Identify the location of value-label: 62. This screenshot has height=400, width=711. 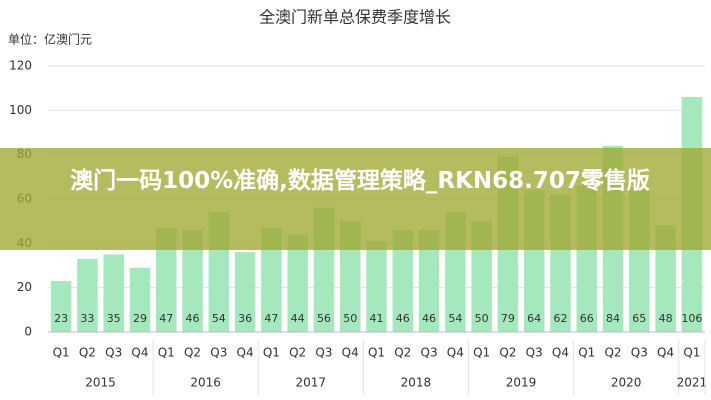
(560, 318).